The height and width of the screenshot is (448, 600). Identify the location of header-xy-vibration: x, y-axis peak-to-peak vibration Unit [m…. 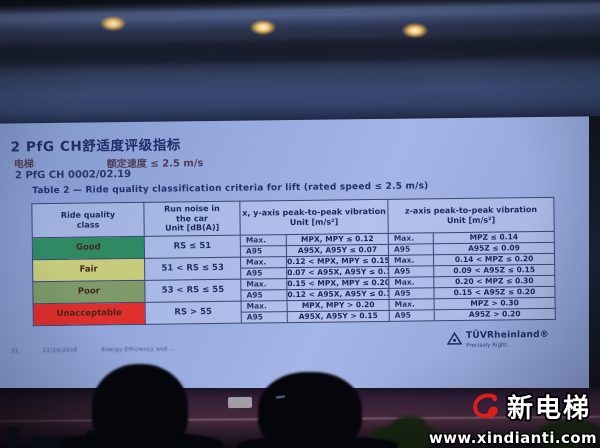
(314, 217).